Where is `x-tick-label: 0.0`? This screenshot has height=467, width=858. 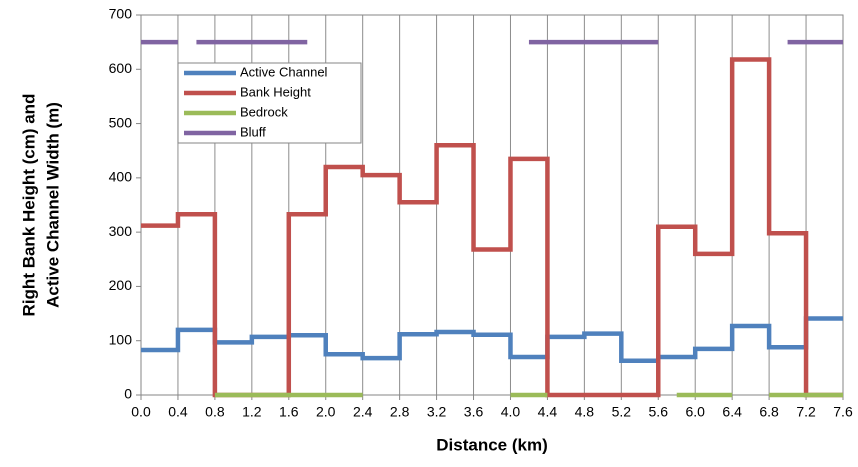 x-tick-label: 0.0 is located at coordinates (141, 412).